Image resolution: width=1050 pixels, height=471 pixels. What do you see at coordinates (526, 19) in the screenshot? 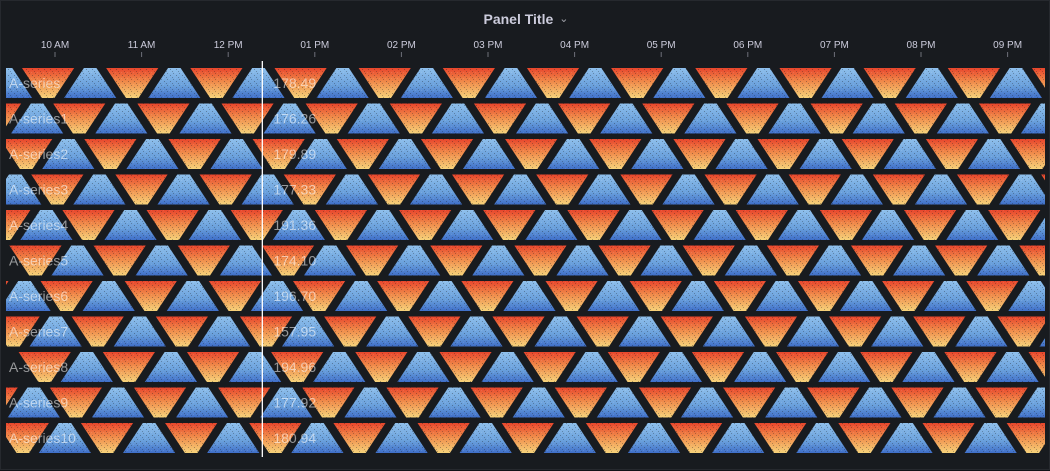
I see `panel-title-menu: Panel Title ⌄` at bounding box center [526, 19].